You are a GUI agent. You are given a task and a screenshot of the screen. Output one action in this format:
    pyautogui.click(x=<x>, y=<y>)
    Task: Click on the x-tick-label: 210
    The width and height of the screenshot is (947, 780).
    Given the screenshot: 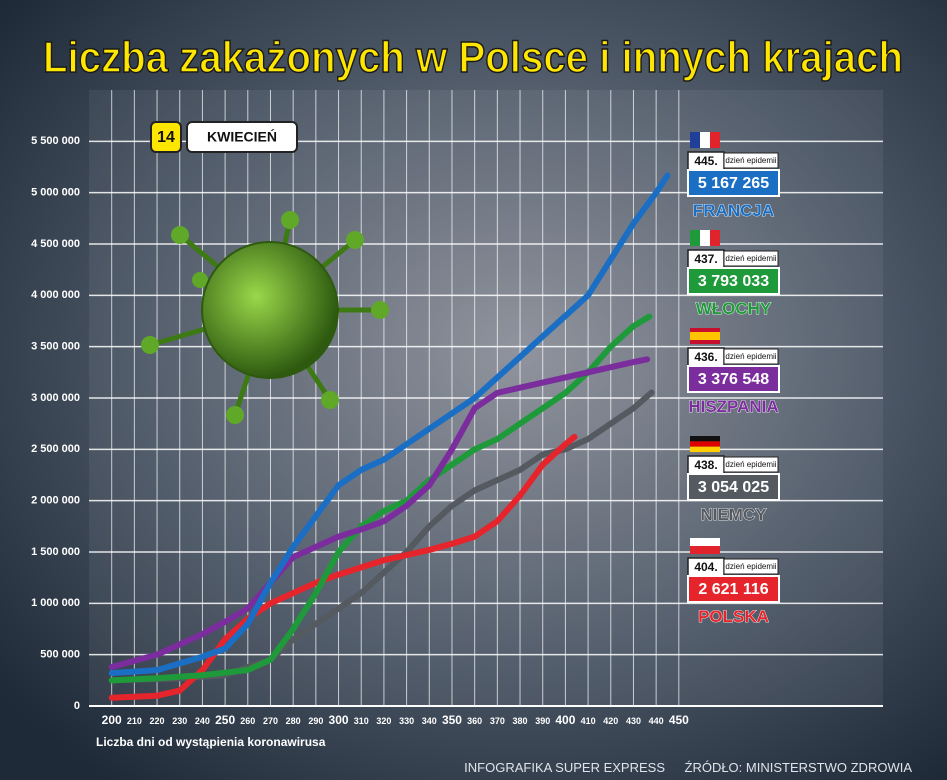 What is the action you would take?
    pyautogui.click(x=134, y=721)
    